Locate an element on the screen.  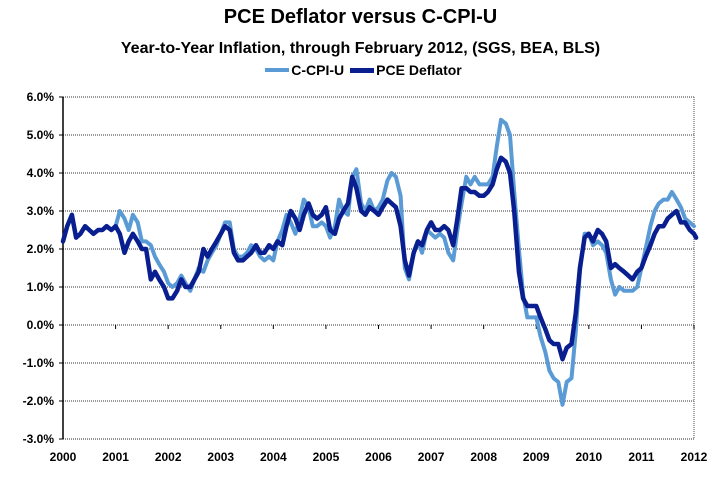
y-tick-label: 1.0% is located at coordinates (41, 287).